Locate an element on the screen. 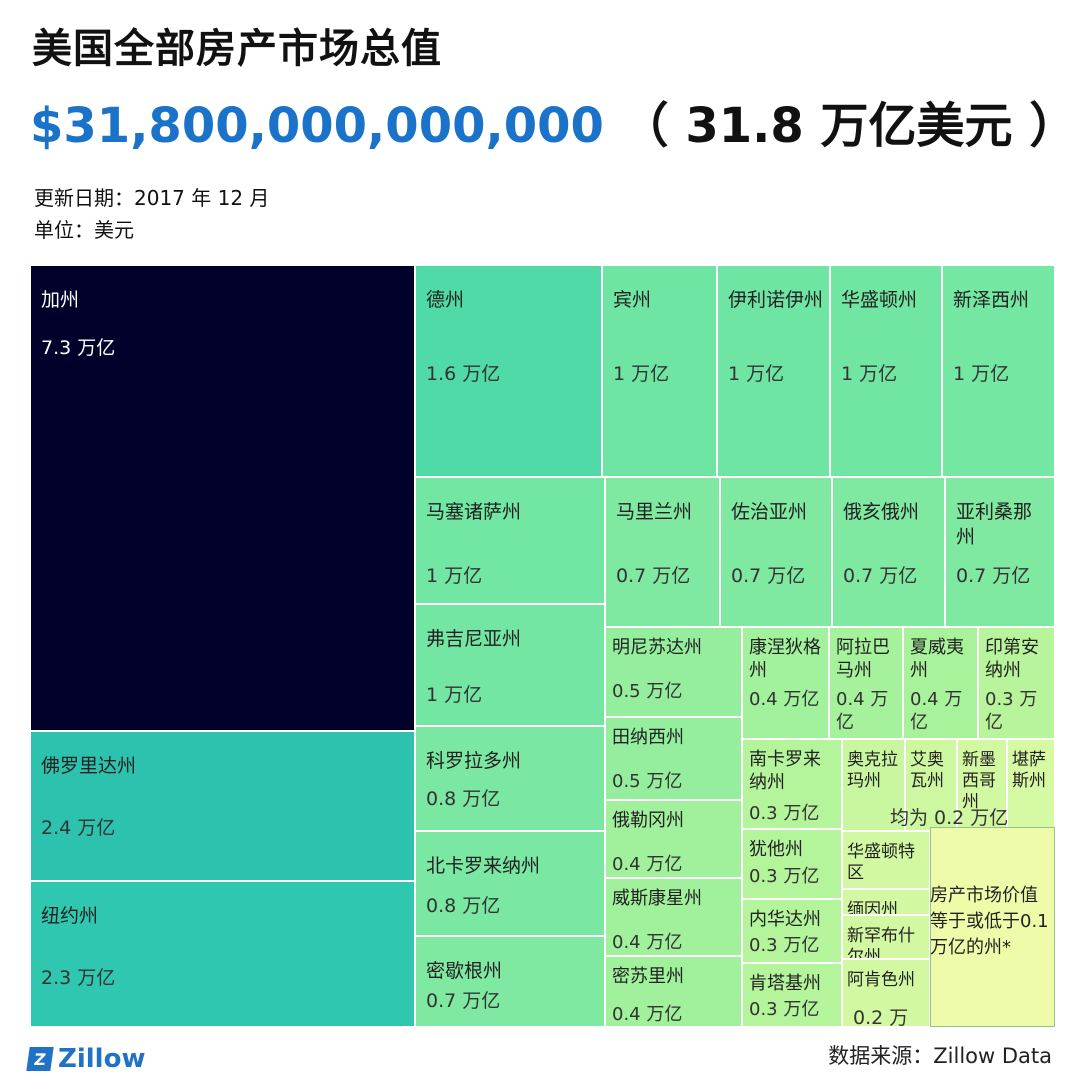 This screenshot has height=1090, width=1080. treemap-cell-label: 内华达州 is located at coordinates (785, 919).